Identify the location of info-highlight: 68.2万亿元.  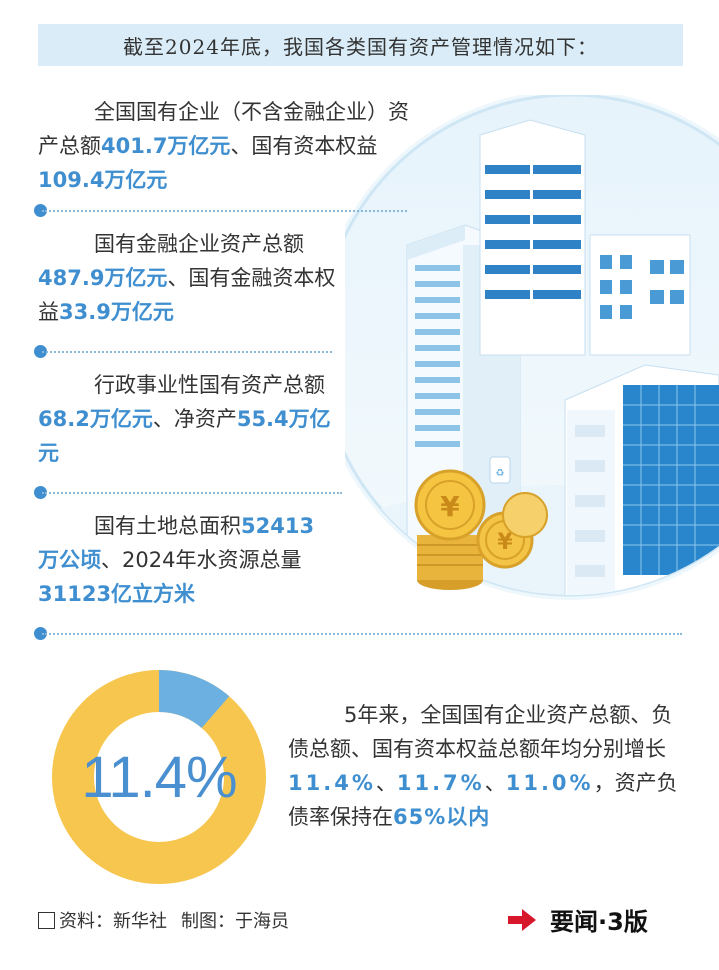
(95, 419).